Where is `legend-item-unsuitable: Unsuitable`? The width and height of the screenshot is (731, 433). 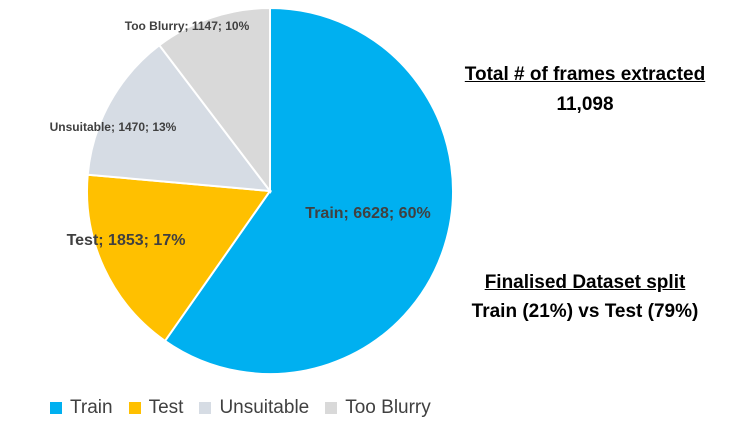
legend-item-unsuitable: Unsuitable is located at coordinates (254, 408).